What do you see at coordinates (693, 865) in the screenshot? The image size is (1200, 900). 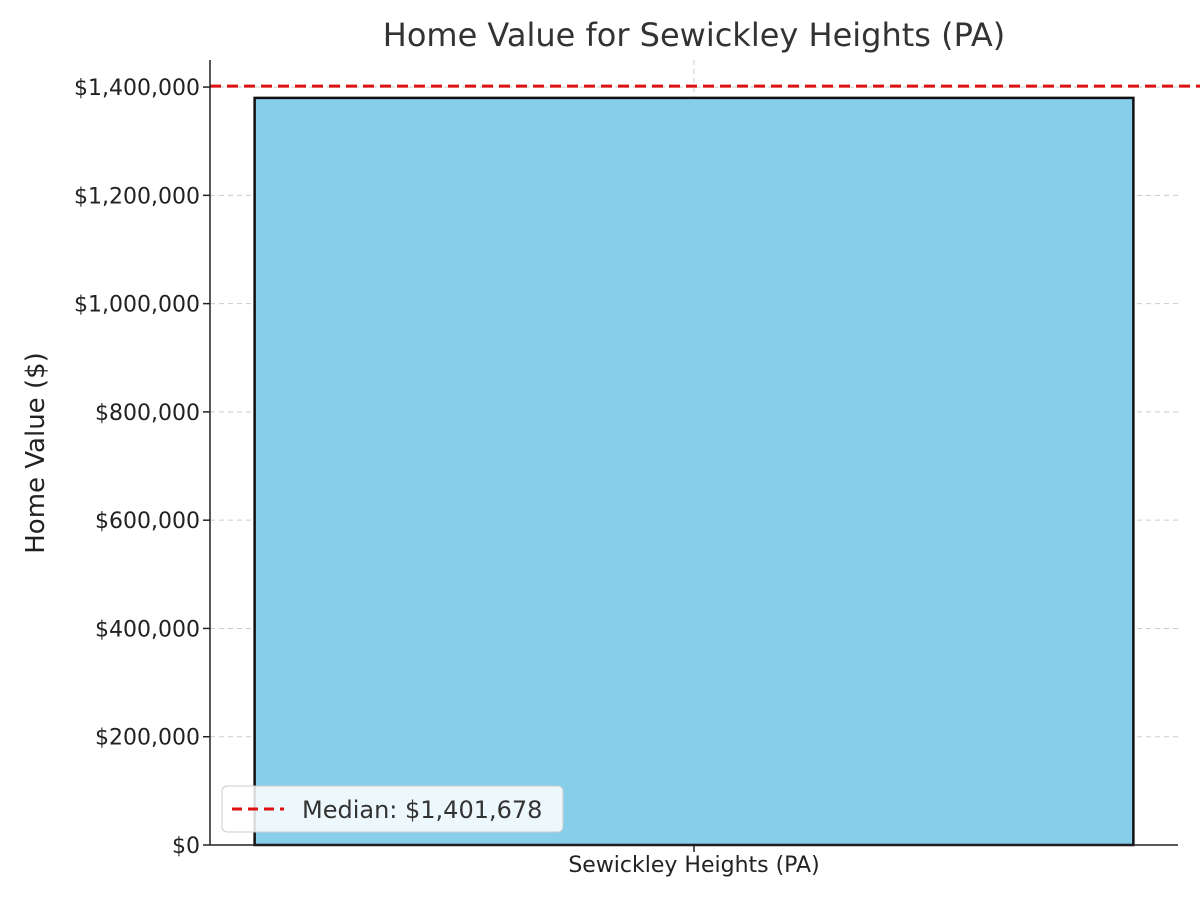 I see `x-tick-label: Sewickley Heights (PA)` at bounding box center [693, 865].